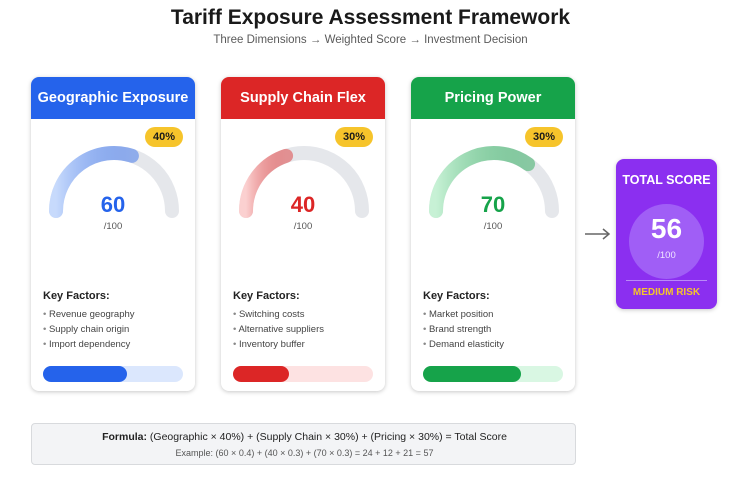 Image resolution: width=741 pixels, height=488 pixels. What do you see at coordinates (666, 228) in the screenshot?
I see `total-score-value: 56` at bounding box center [666, 228].